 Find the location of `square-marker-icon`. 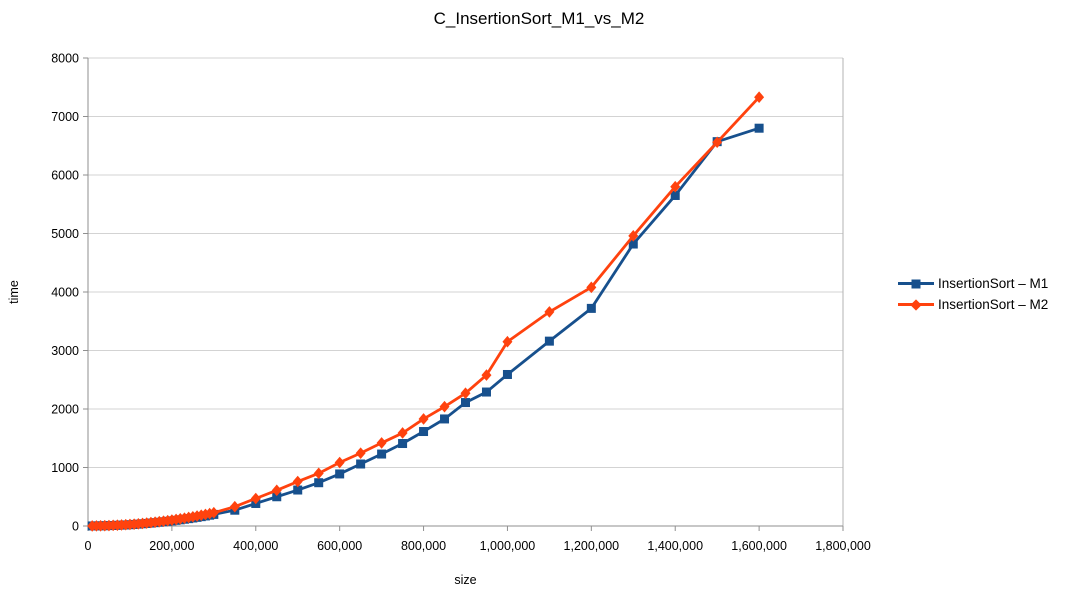

square-marker-icon is located at coordinates (916, 283).